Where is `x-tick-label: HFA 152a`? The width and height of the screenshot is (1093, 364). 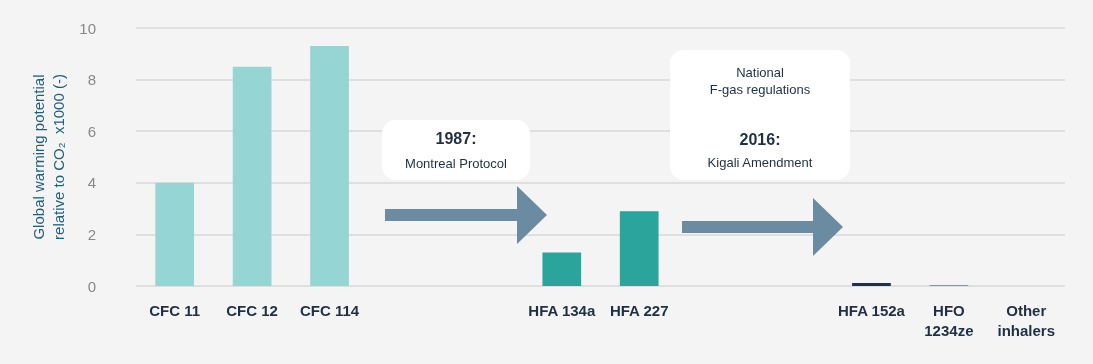
x-tick-label: HFA 152a is located at coordinates (871, 310).